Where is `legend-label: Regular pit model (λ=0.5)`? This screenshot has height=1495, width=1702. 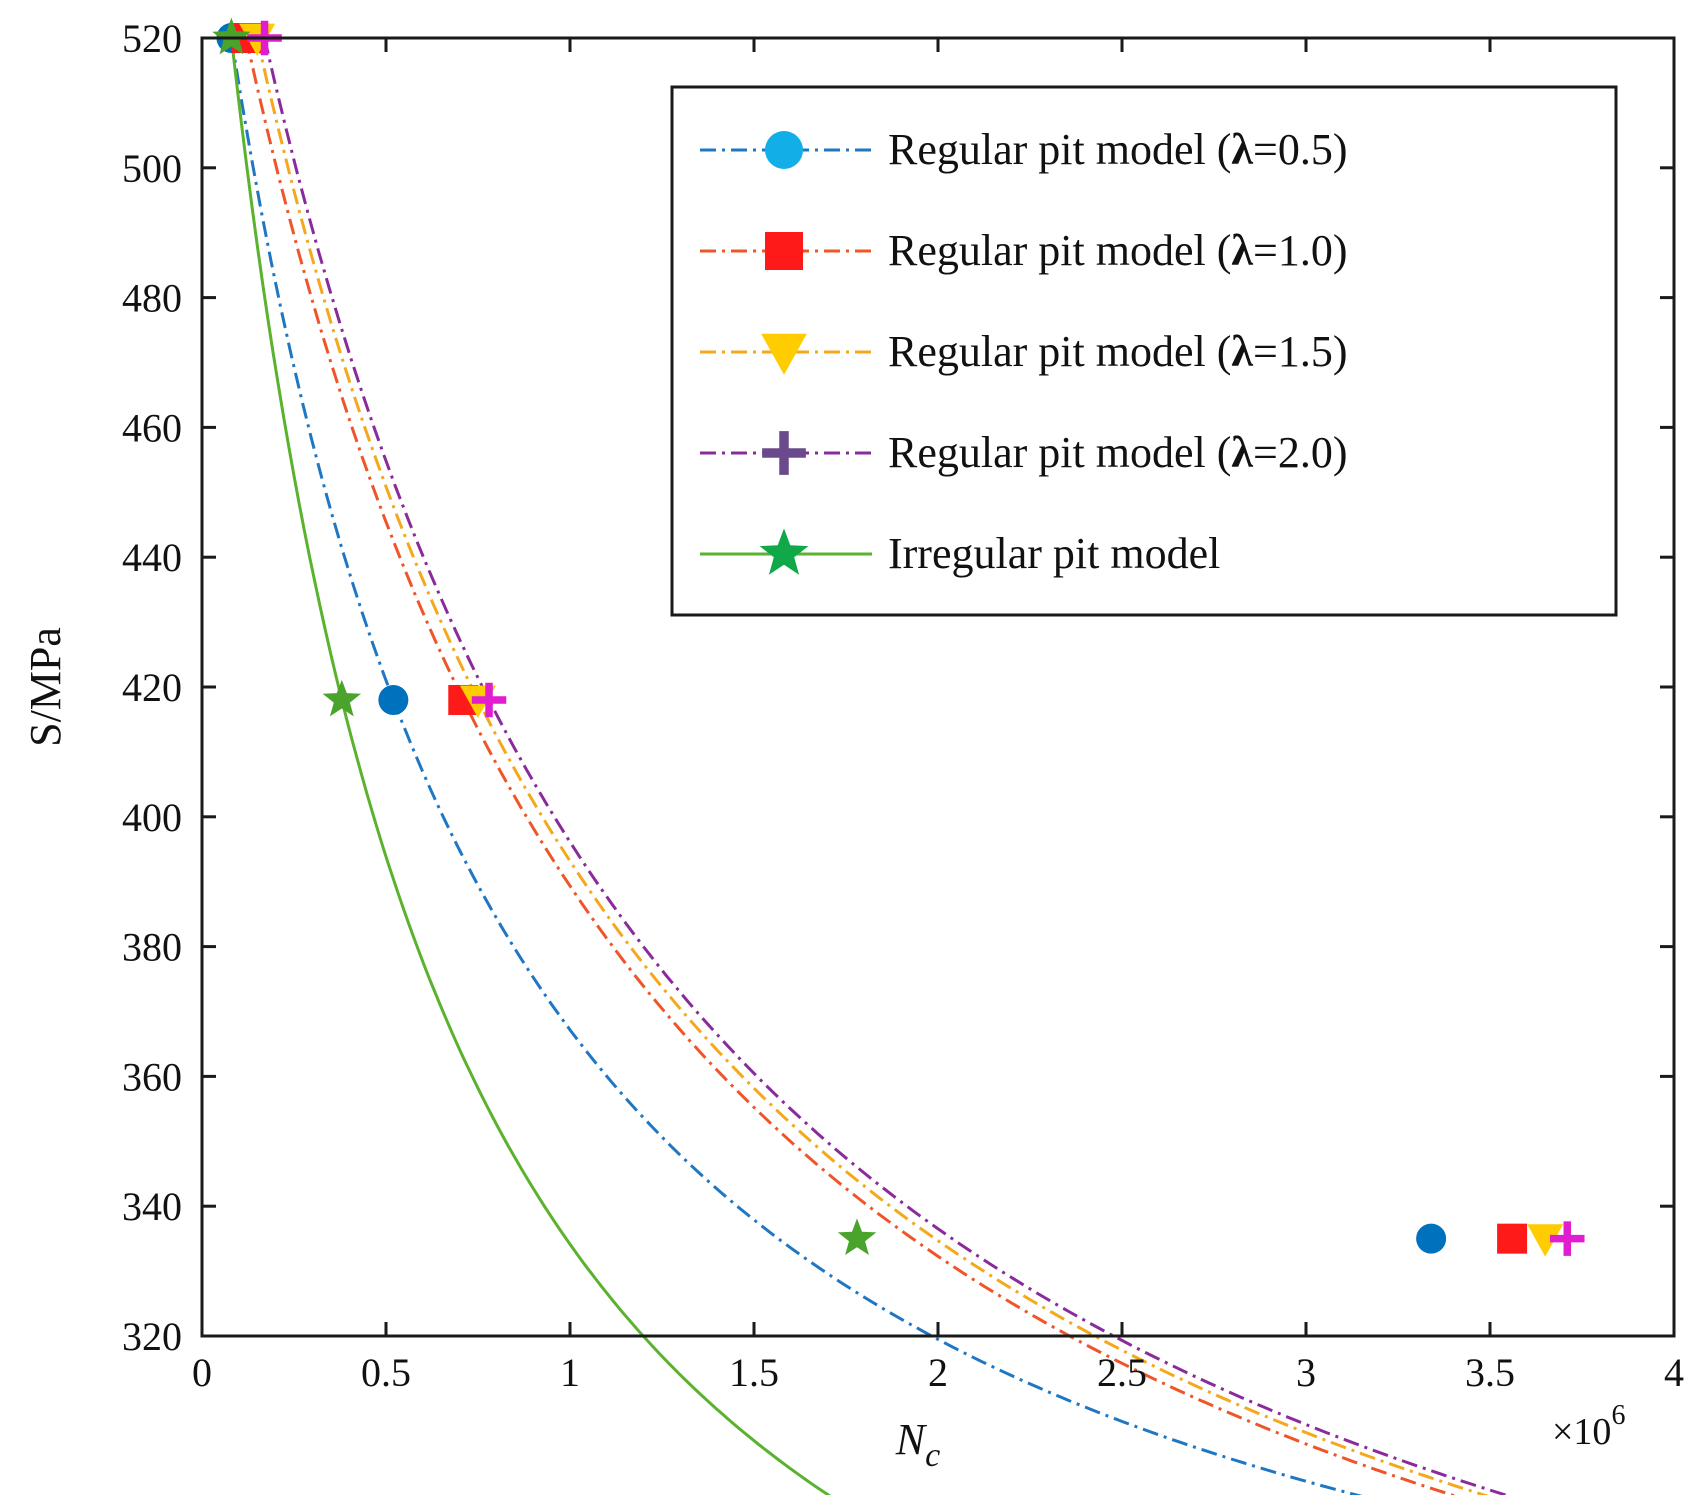 legend-label: Regular pit model (λ=0.5) is located at coordinates (1117, 149).